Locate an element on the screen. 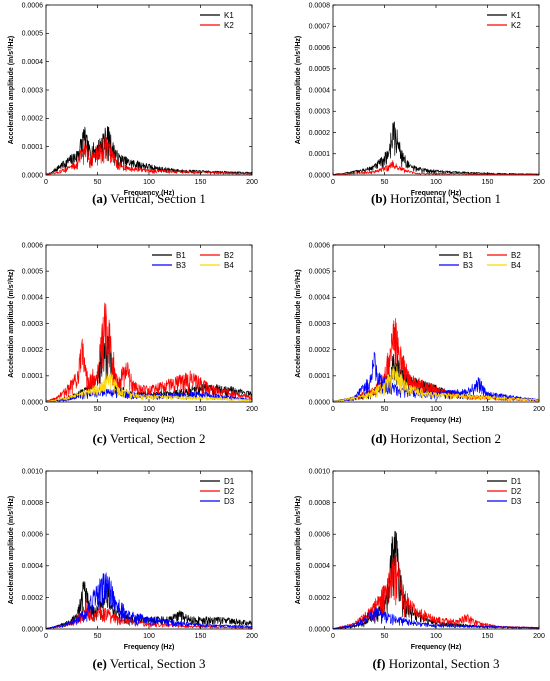  caption-letter: (c) is located at coordinates (99, 438).